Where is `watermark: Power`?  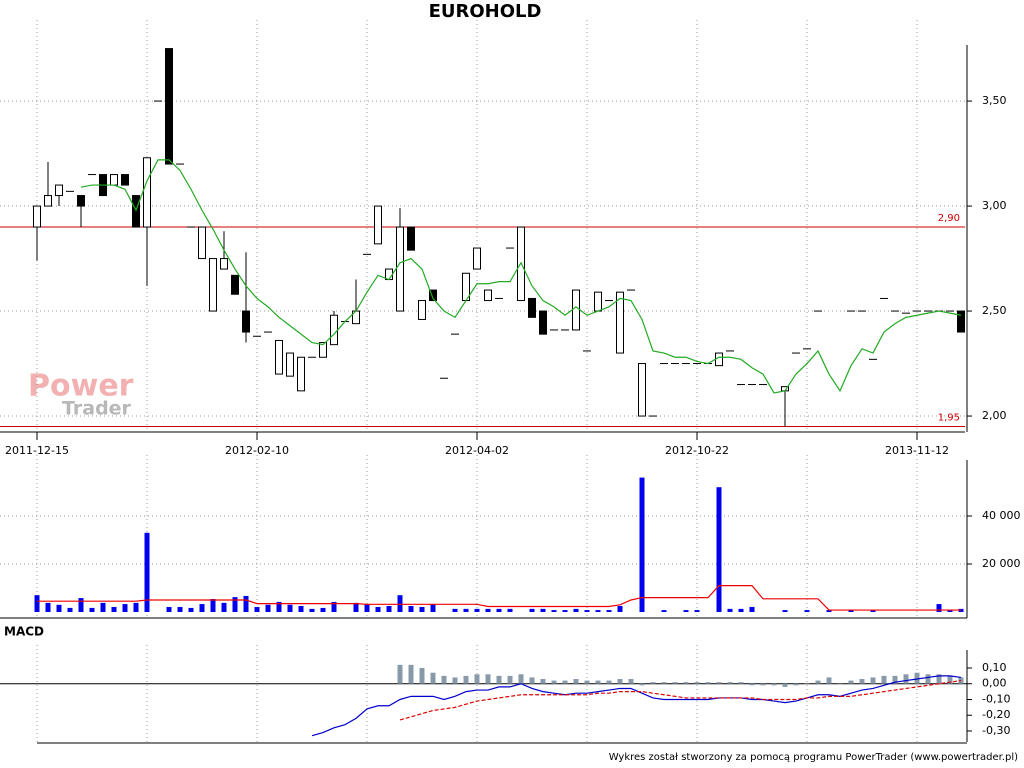
watermark: Power is located at coordinates (81, 386).